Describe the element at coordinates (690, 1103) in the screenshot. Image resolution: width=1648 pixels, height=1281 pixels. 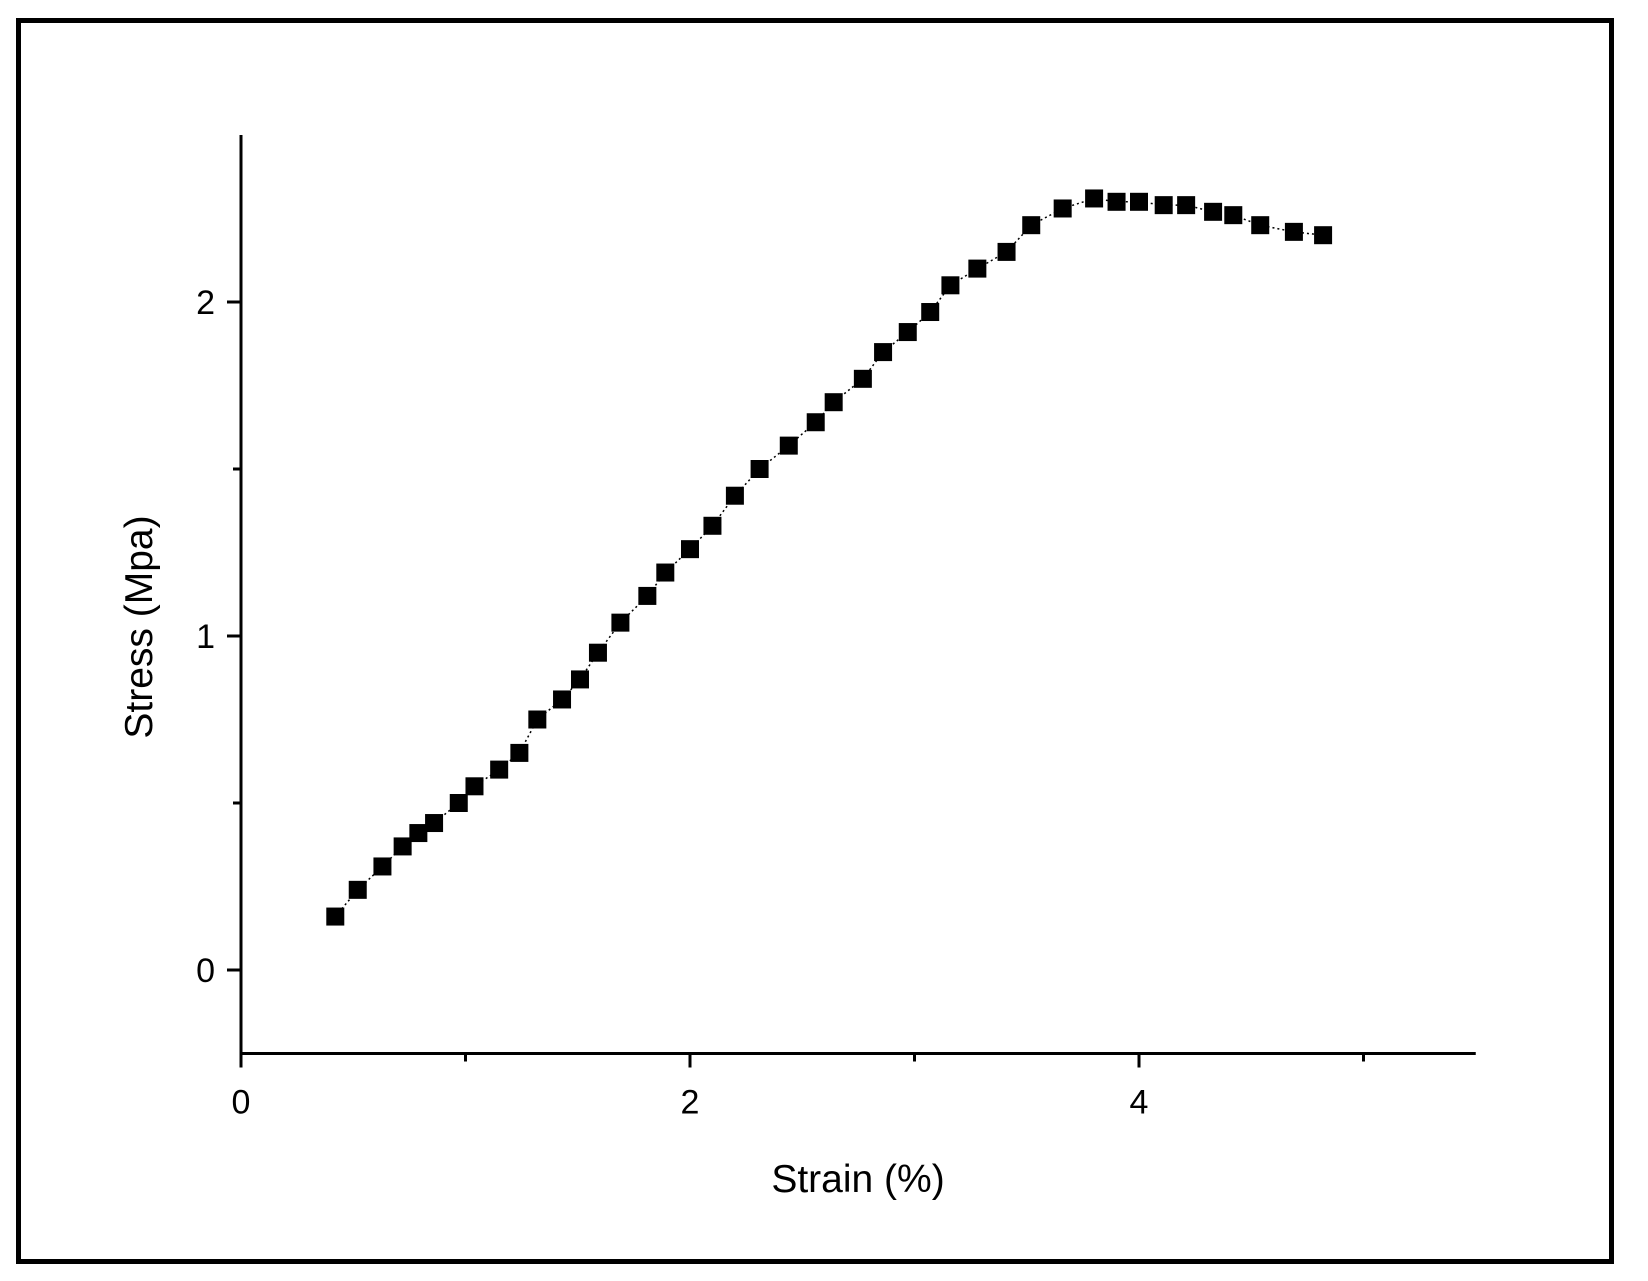
I see `x-tick-label: 2` at that location.